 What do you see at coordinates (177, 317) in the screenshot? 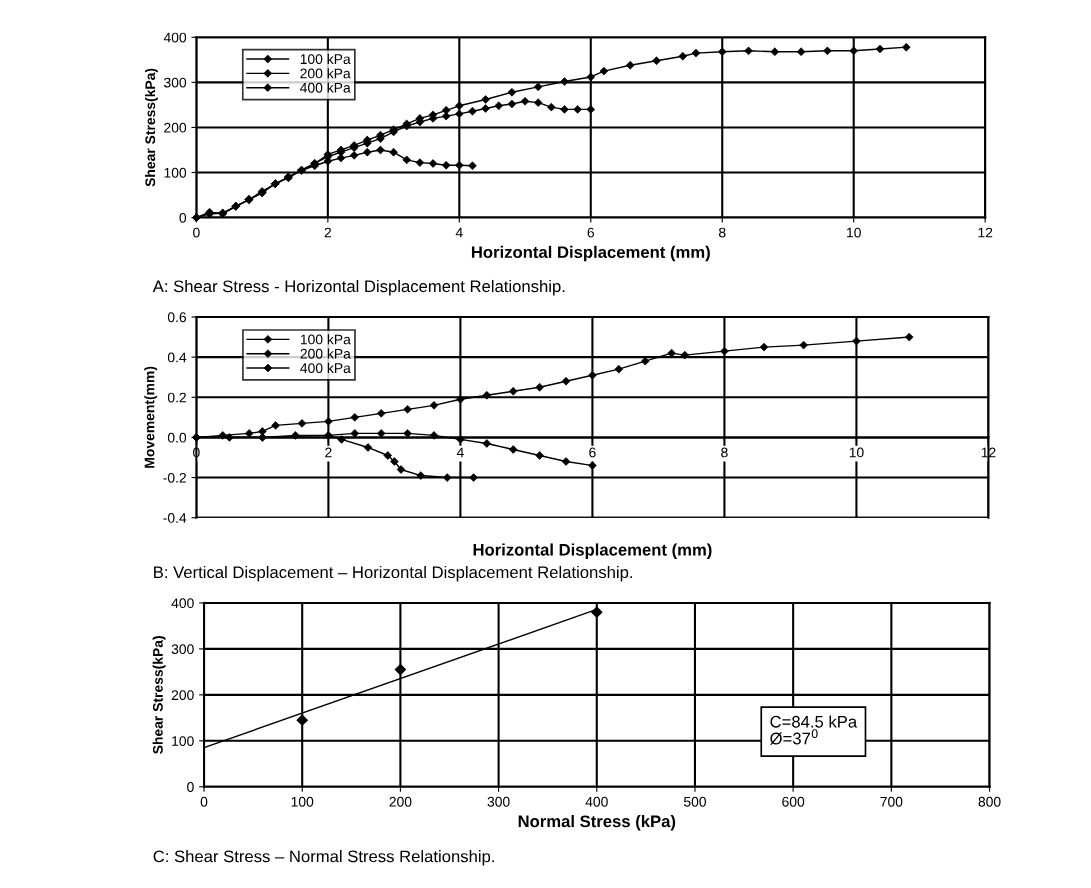
I see `y-tick-label: 0.6` at bounding box center [177, 317].